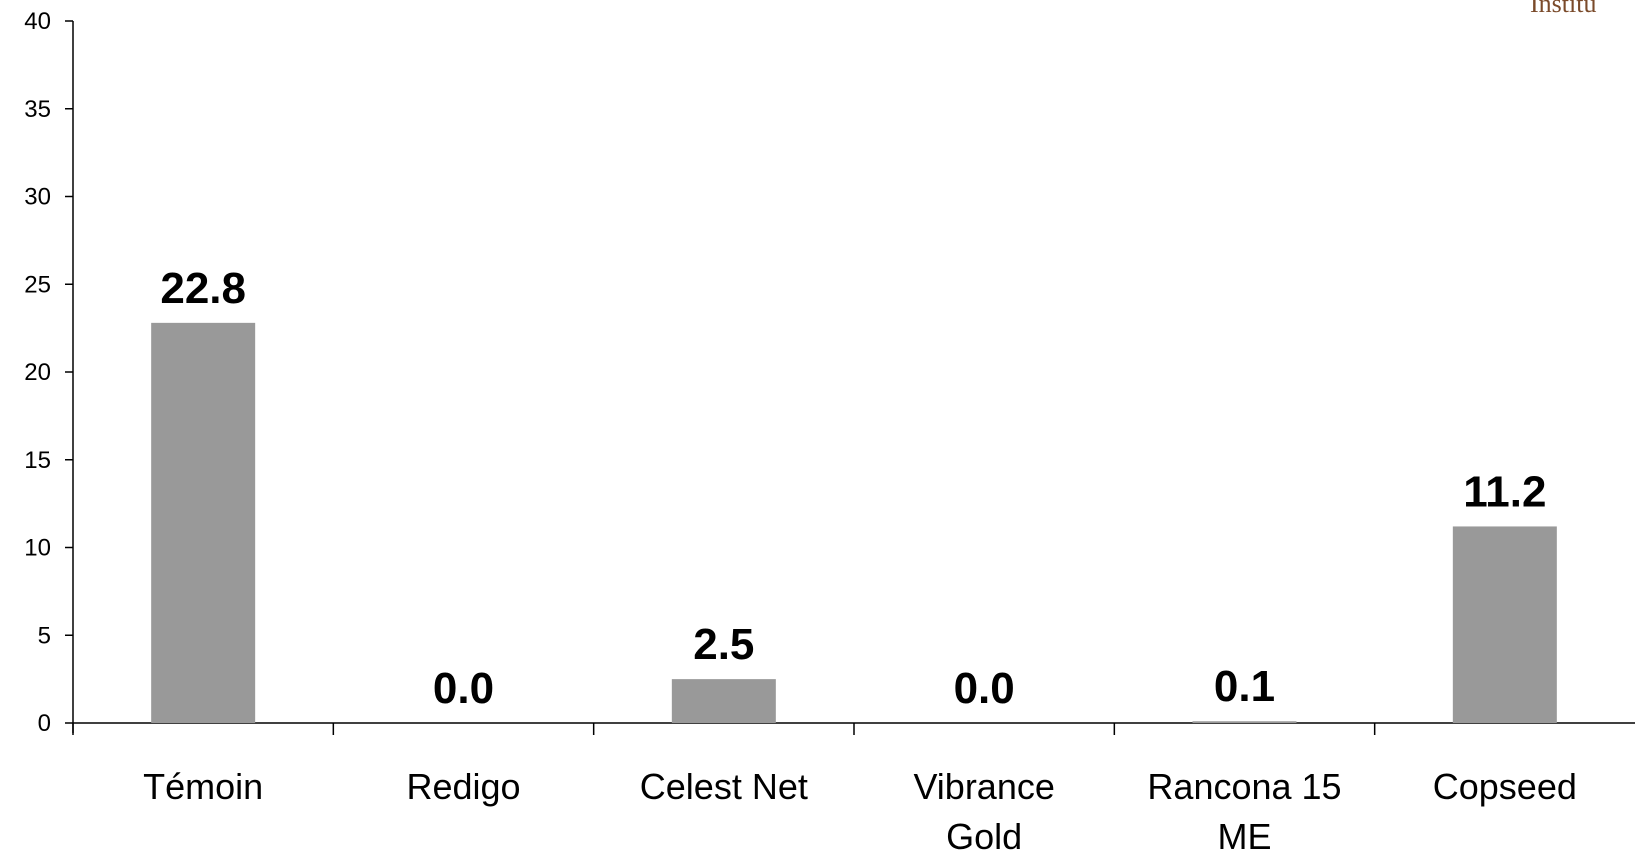 This screenshot has height=853, width=1635. Describe the element at coordinates (203, 288) in the screenshot. I see `data-label: 22.8` at that location.